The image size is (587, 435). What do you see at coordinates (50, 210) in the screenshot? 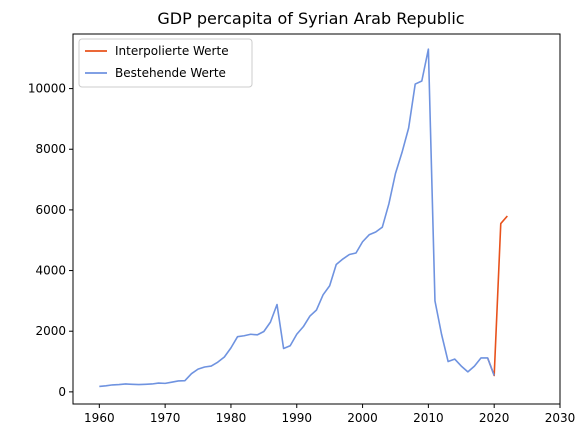
I see `y-tick-label: 6000` at bounding box center [50, 210].